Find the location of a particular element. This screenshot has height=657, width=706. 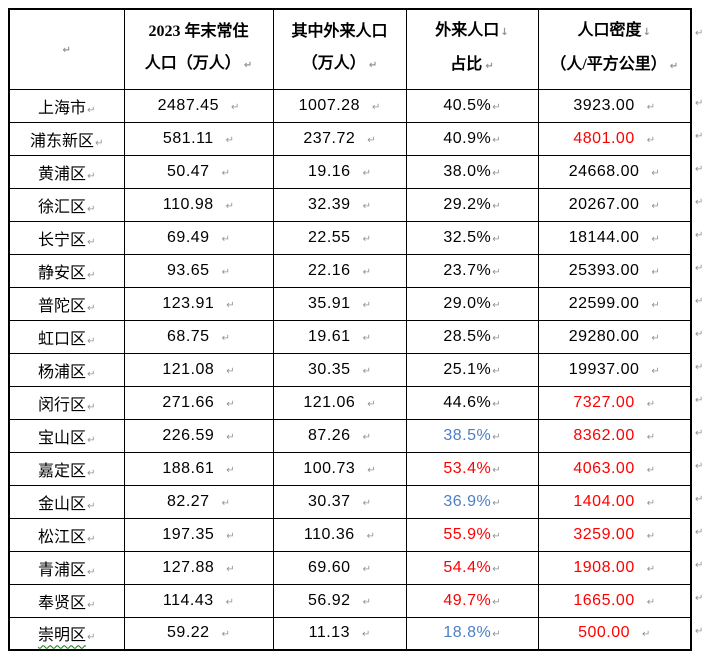

density-cell: 3923.00 ↵ is located at coordinates (614, 105).